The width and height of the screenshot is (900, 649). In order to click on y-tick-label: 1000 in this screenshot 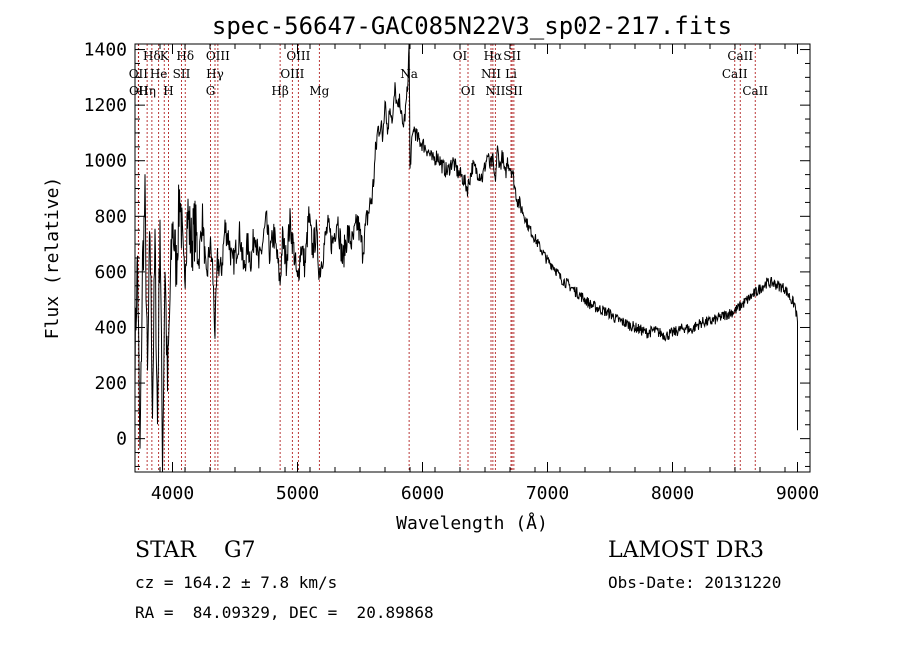, I will do `click(105, 161)`.